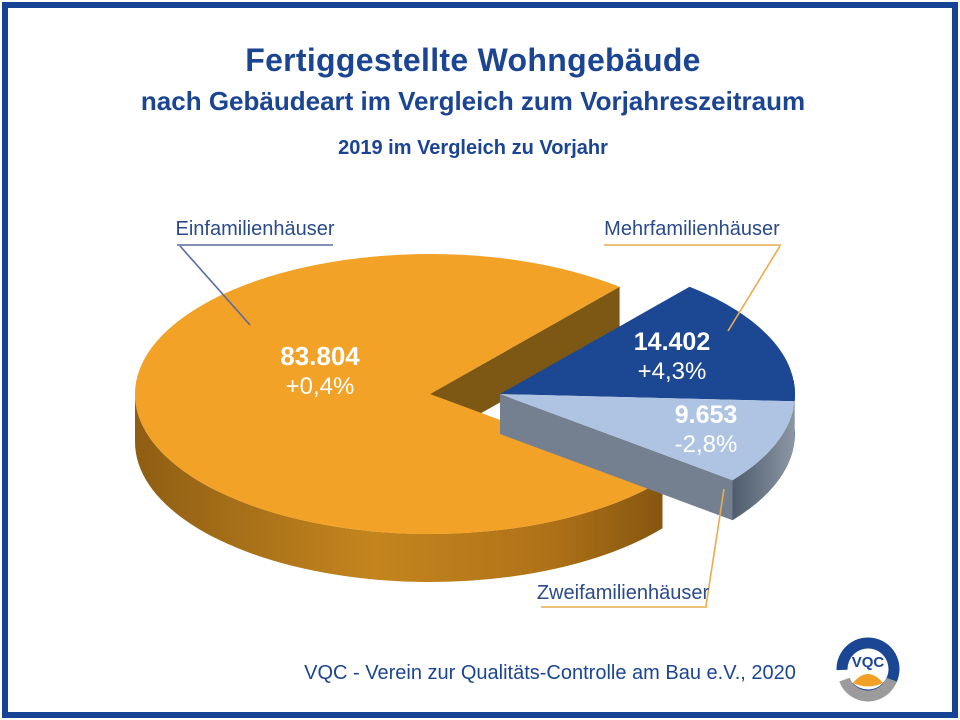 This screenshot has width=960, height=720. Describe the element at coordinates (320, 356) in the screenshot. I see `einfamilienhaeuser-value: 83.804` at that location.